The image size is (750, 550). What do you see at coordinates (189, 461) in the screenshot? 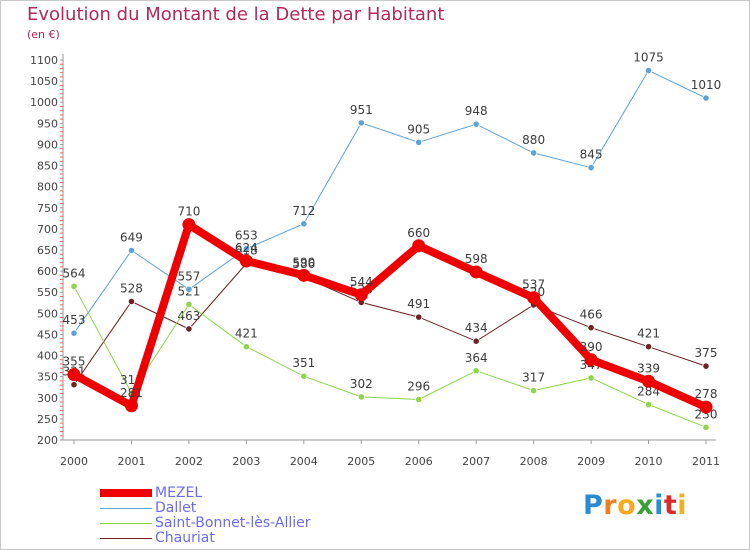
I see `x-tick-label: 2002` at bounding box center [189, 461].